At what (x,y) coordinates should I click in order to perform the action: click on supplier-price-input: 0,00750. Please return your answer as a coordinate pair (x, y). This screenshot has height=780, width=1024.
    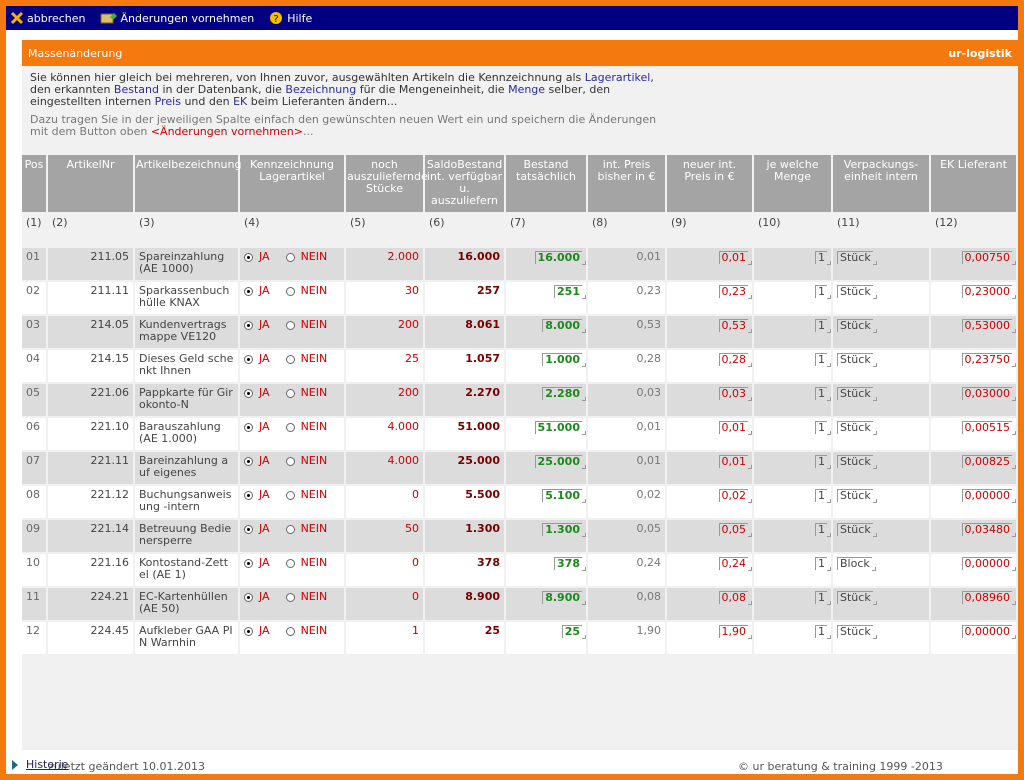
    Looking at the image, I should click on (988, 258).